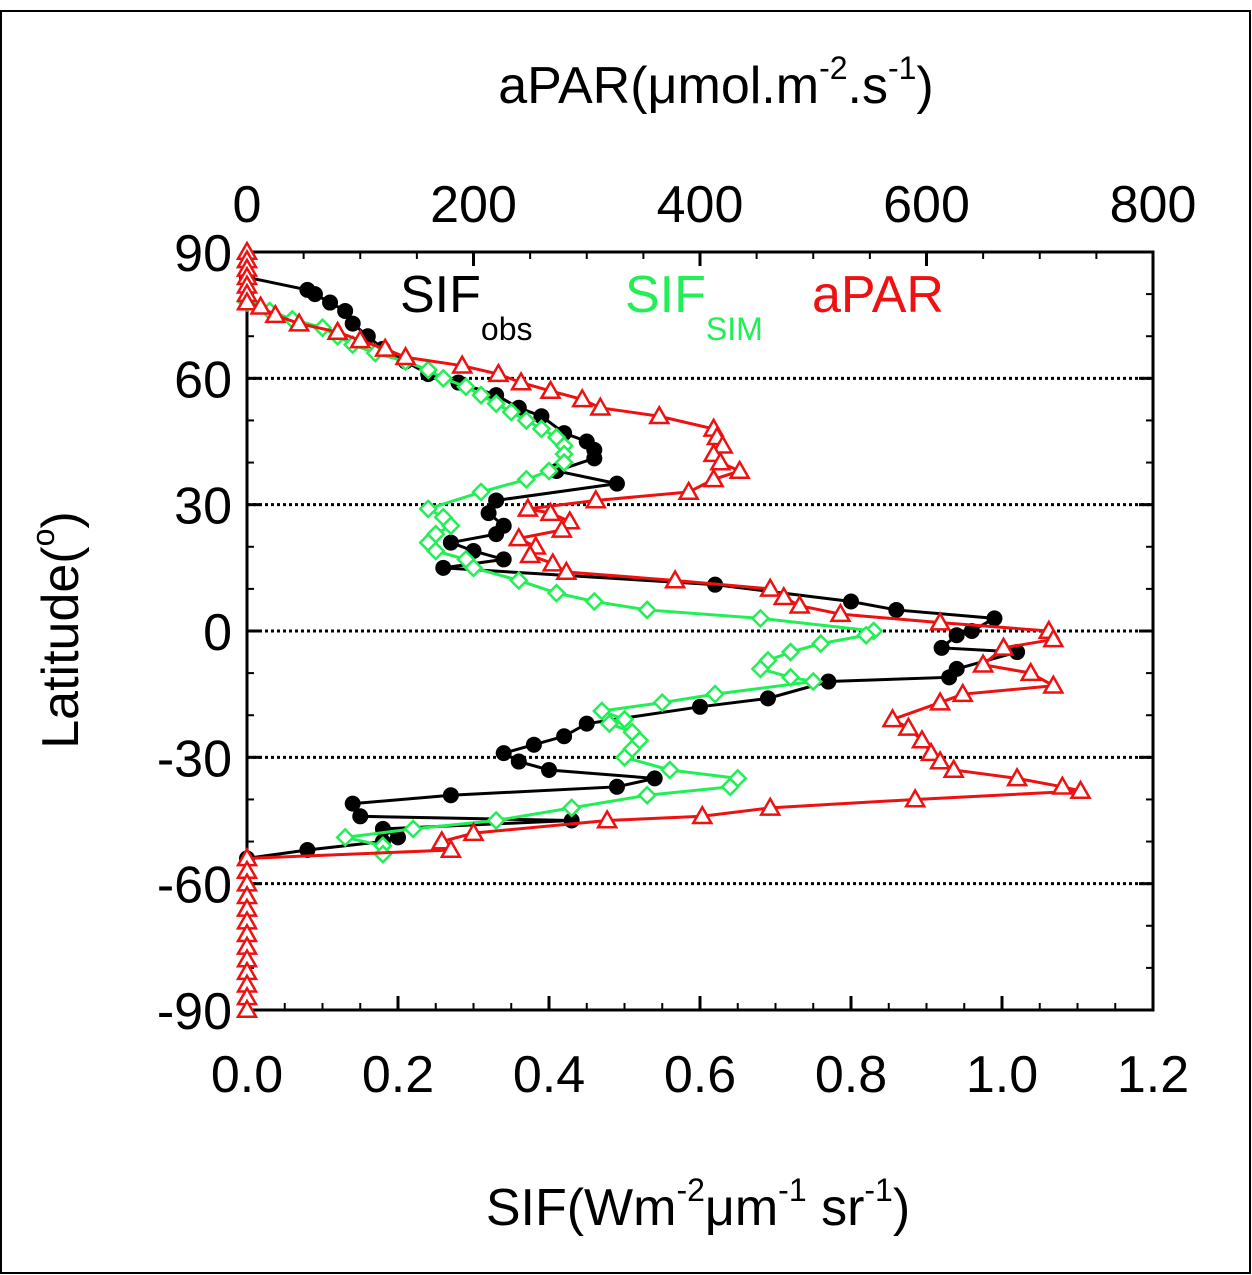 This screenshot has height=1275, width=1252. I want to click on legend-subscript: obs, so click(507, 329).